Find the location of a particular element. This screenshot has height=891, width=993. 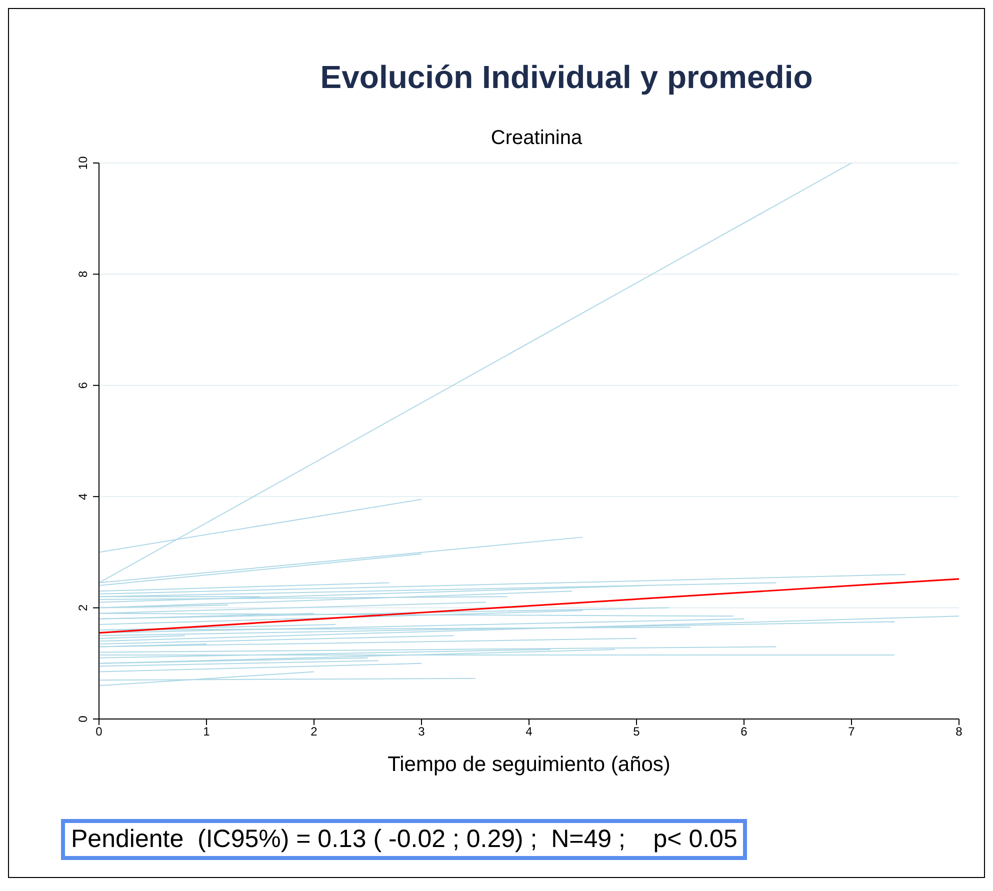

x-tick-label: 7 is located at coordinates (852, 731).